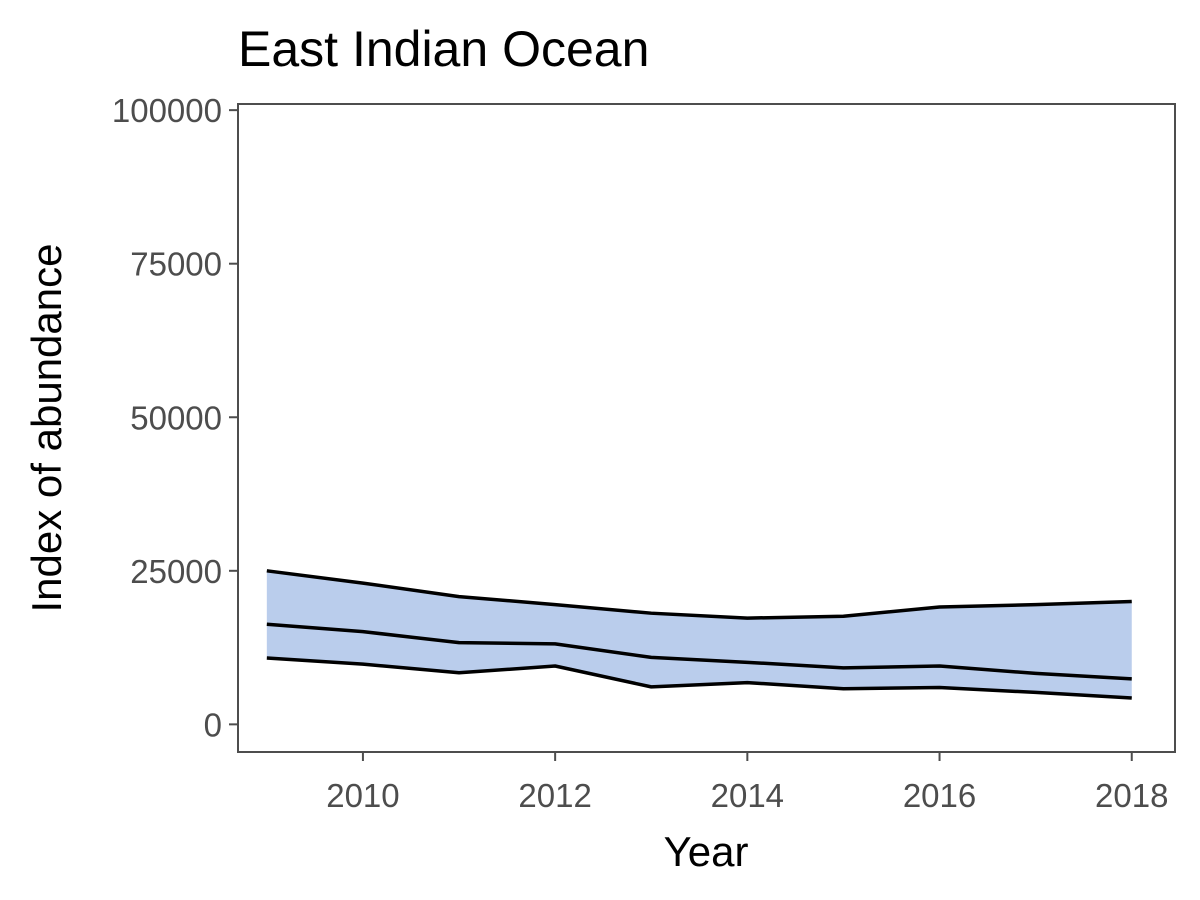  I want to click on y-axis: 0 25000 50000 75000 100000, so click(175, 417).